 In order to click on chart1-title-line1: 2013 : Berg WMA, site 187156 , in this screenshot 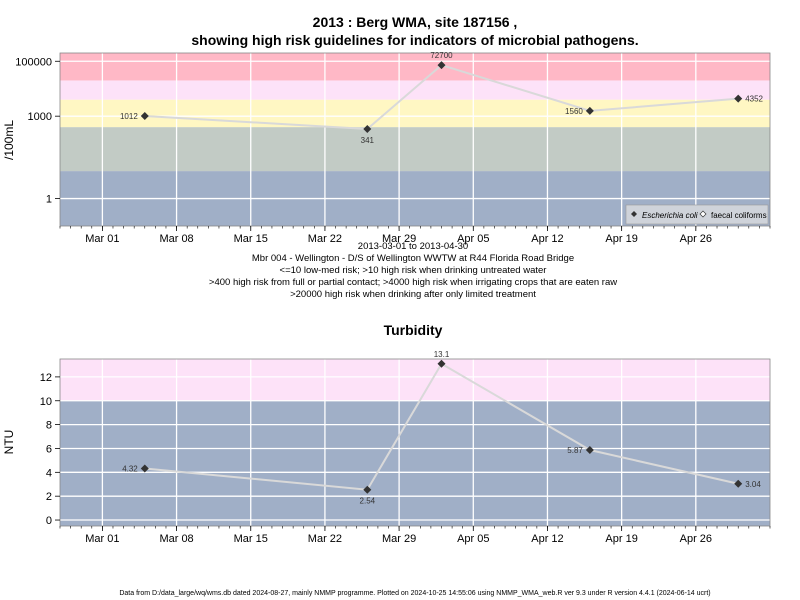, I will do `click(415, 22)`.